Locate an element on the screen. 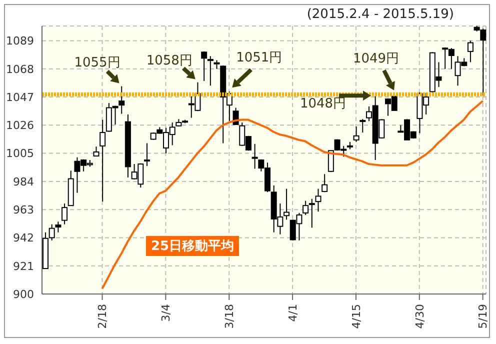  y-tick-label: 984 is located at coordinates (23, 181).